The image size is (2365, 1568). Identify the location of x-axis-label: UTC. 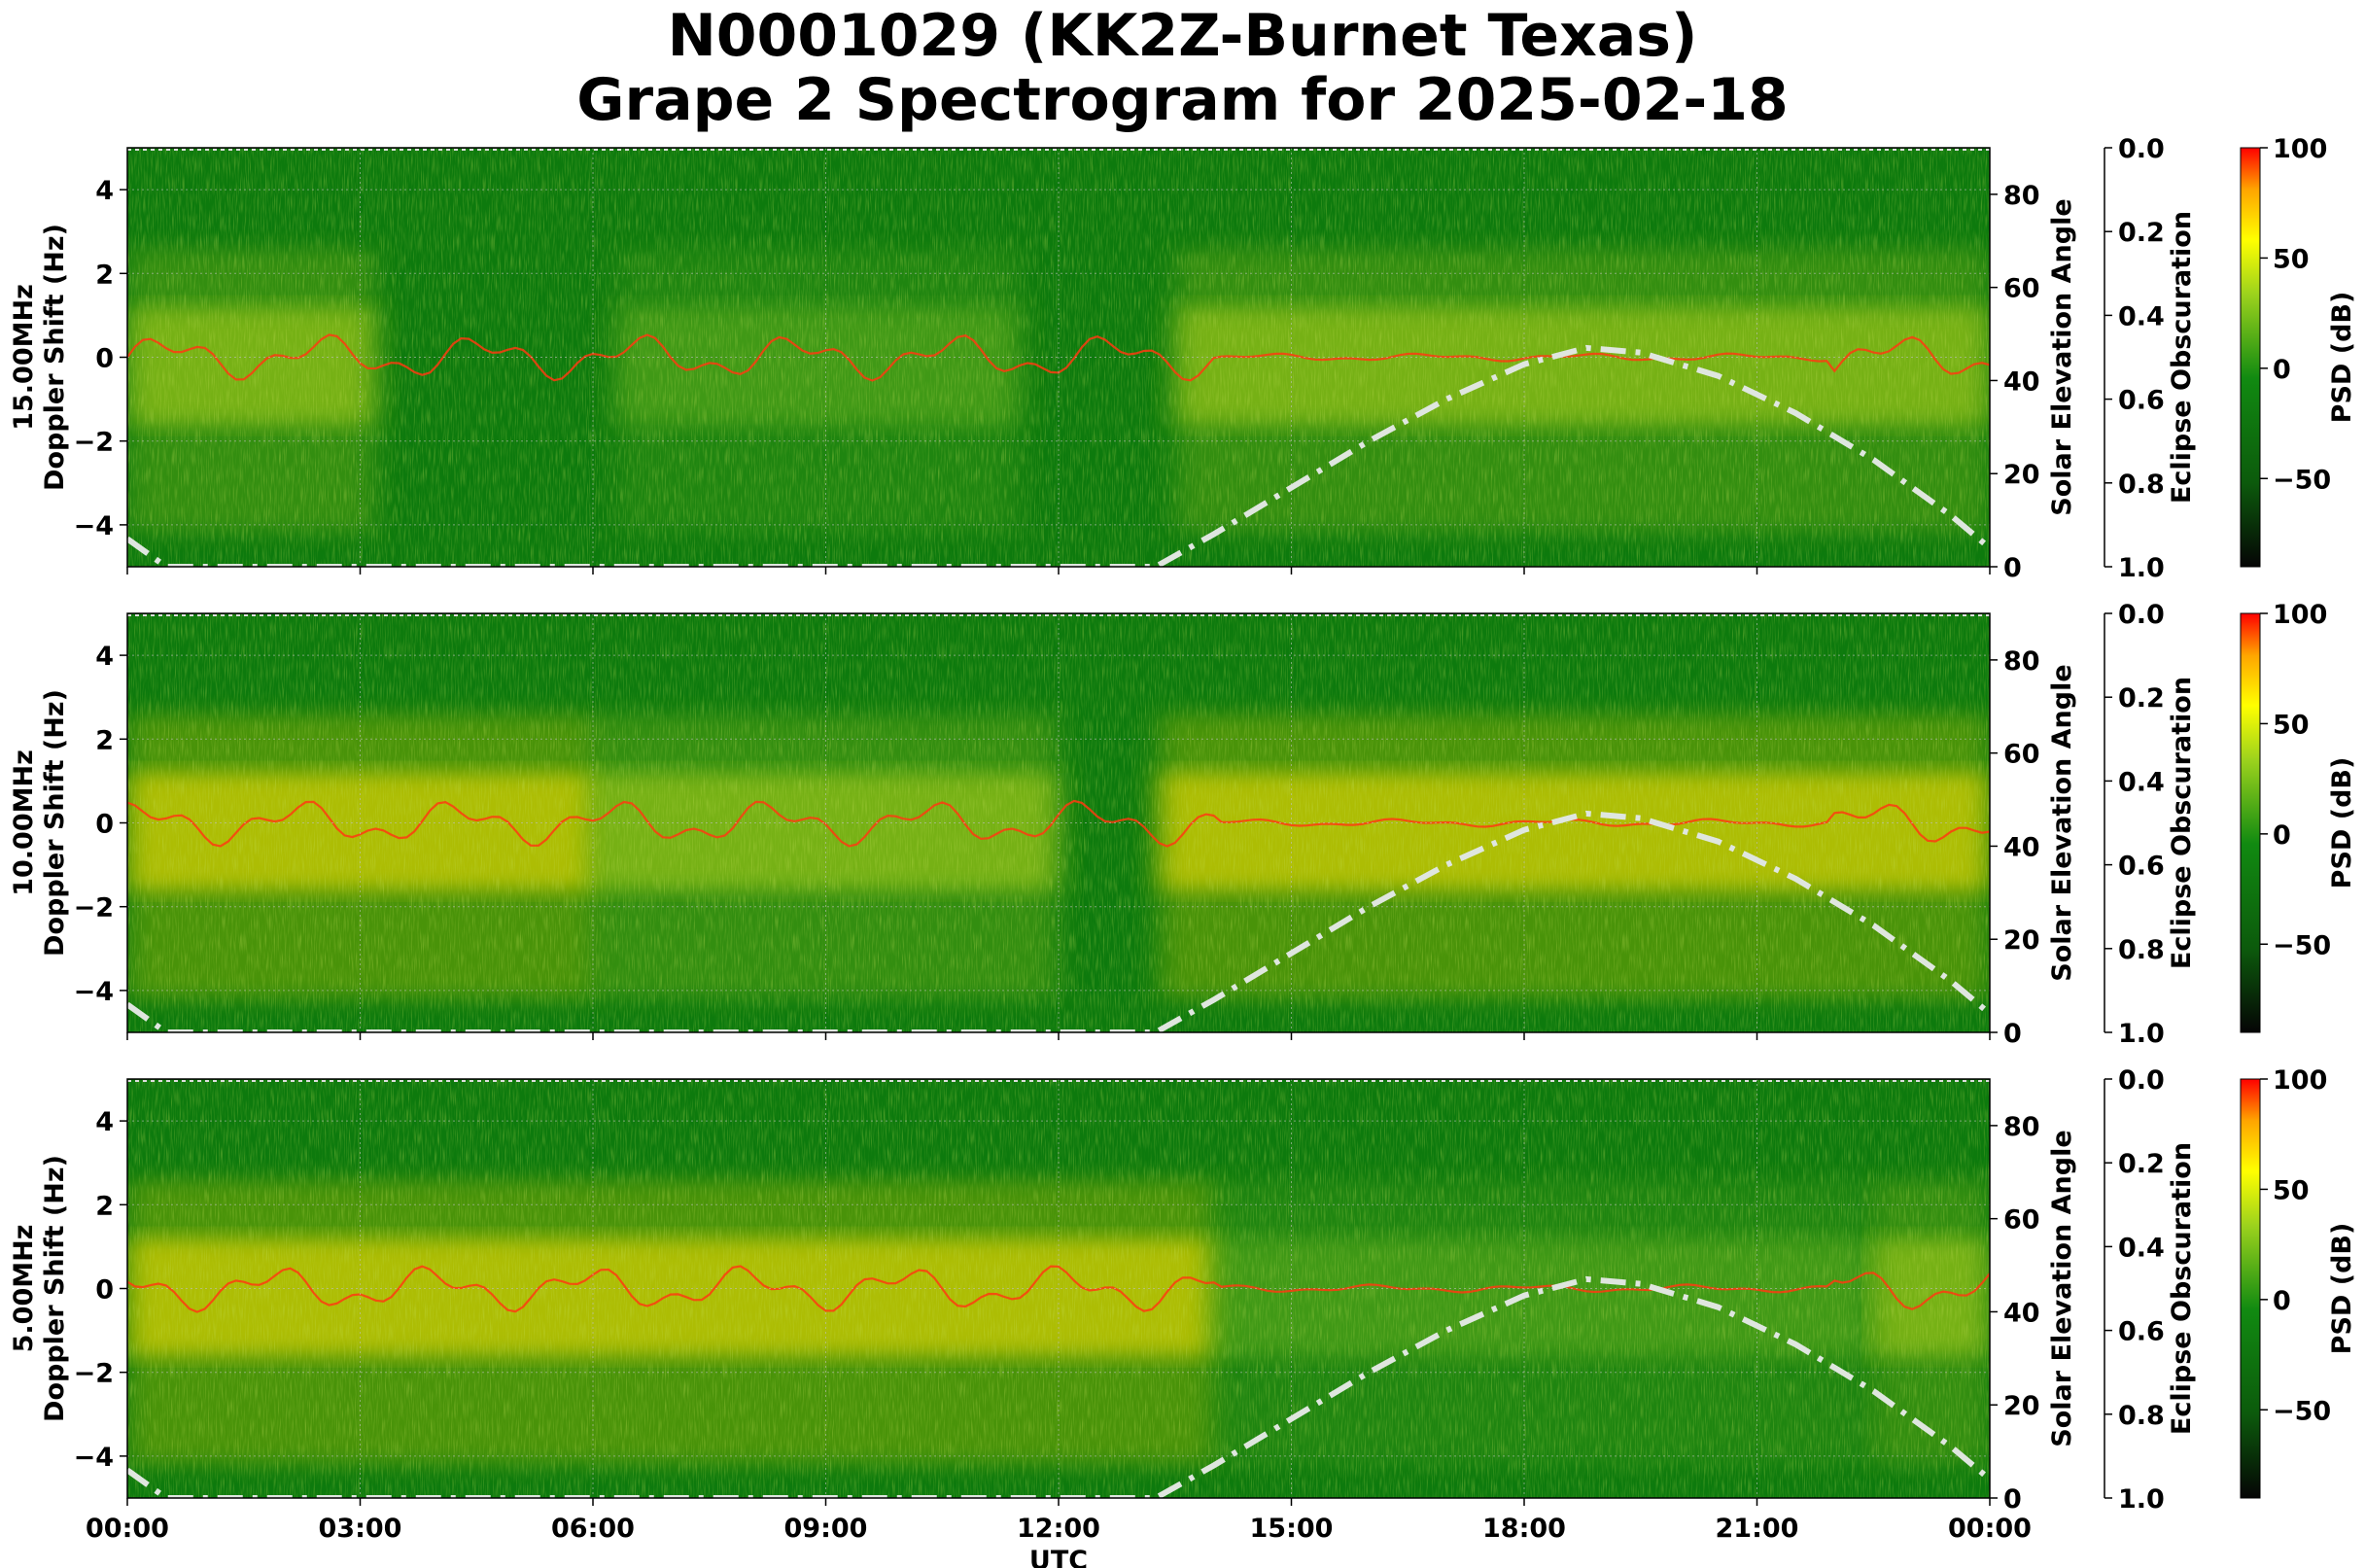
(1058, 1557).